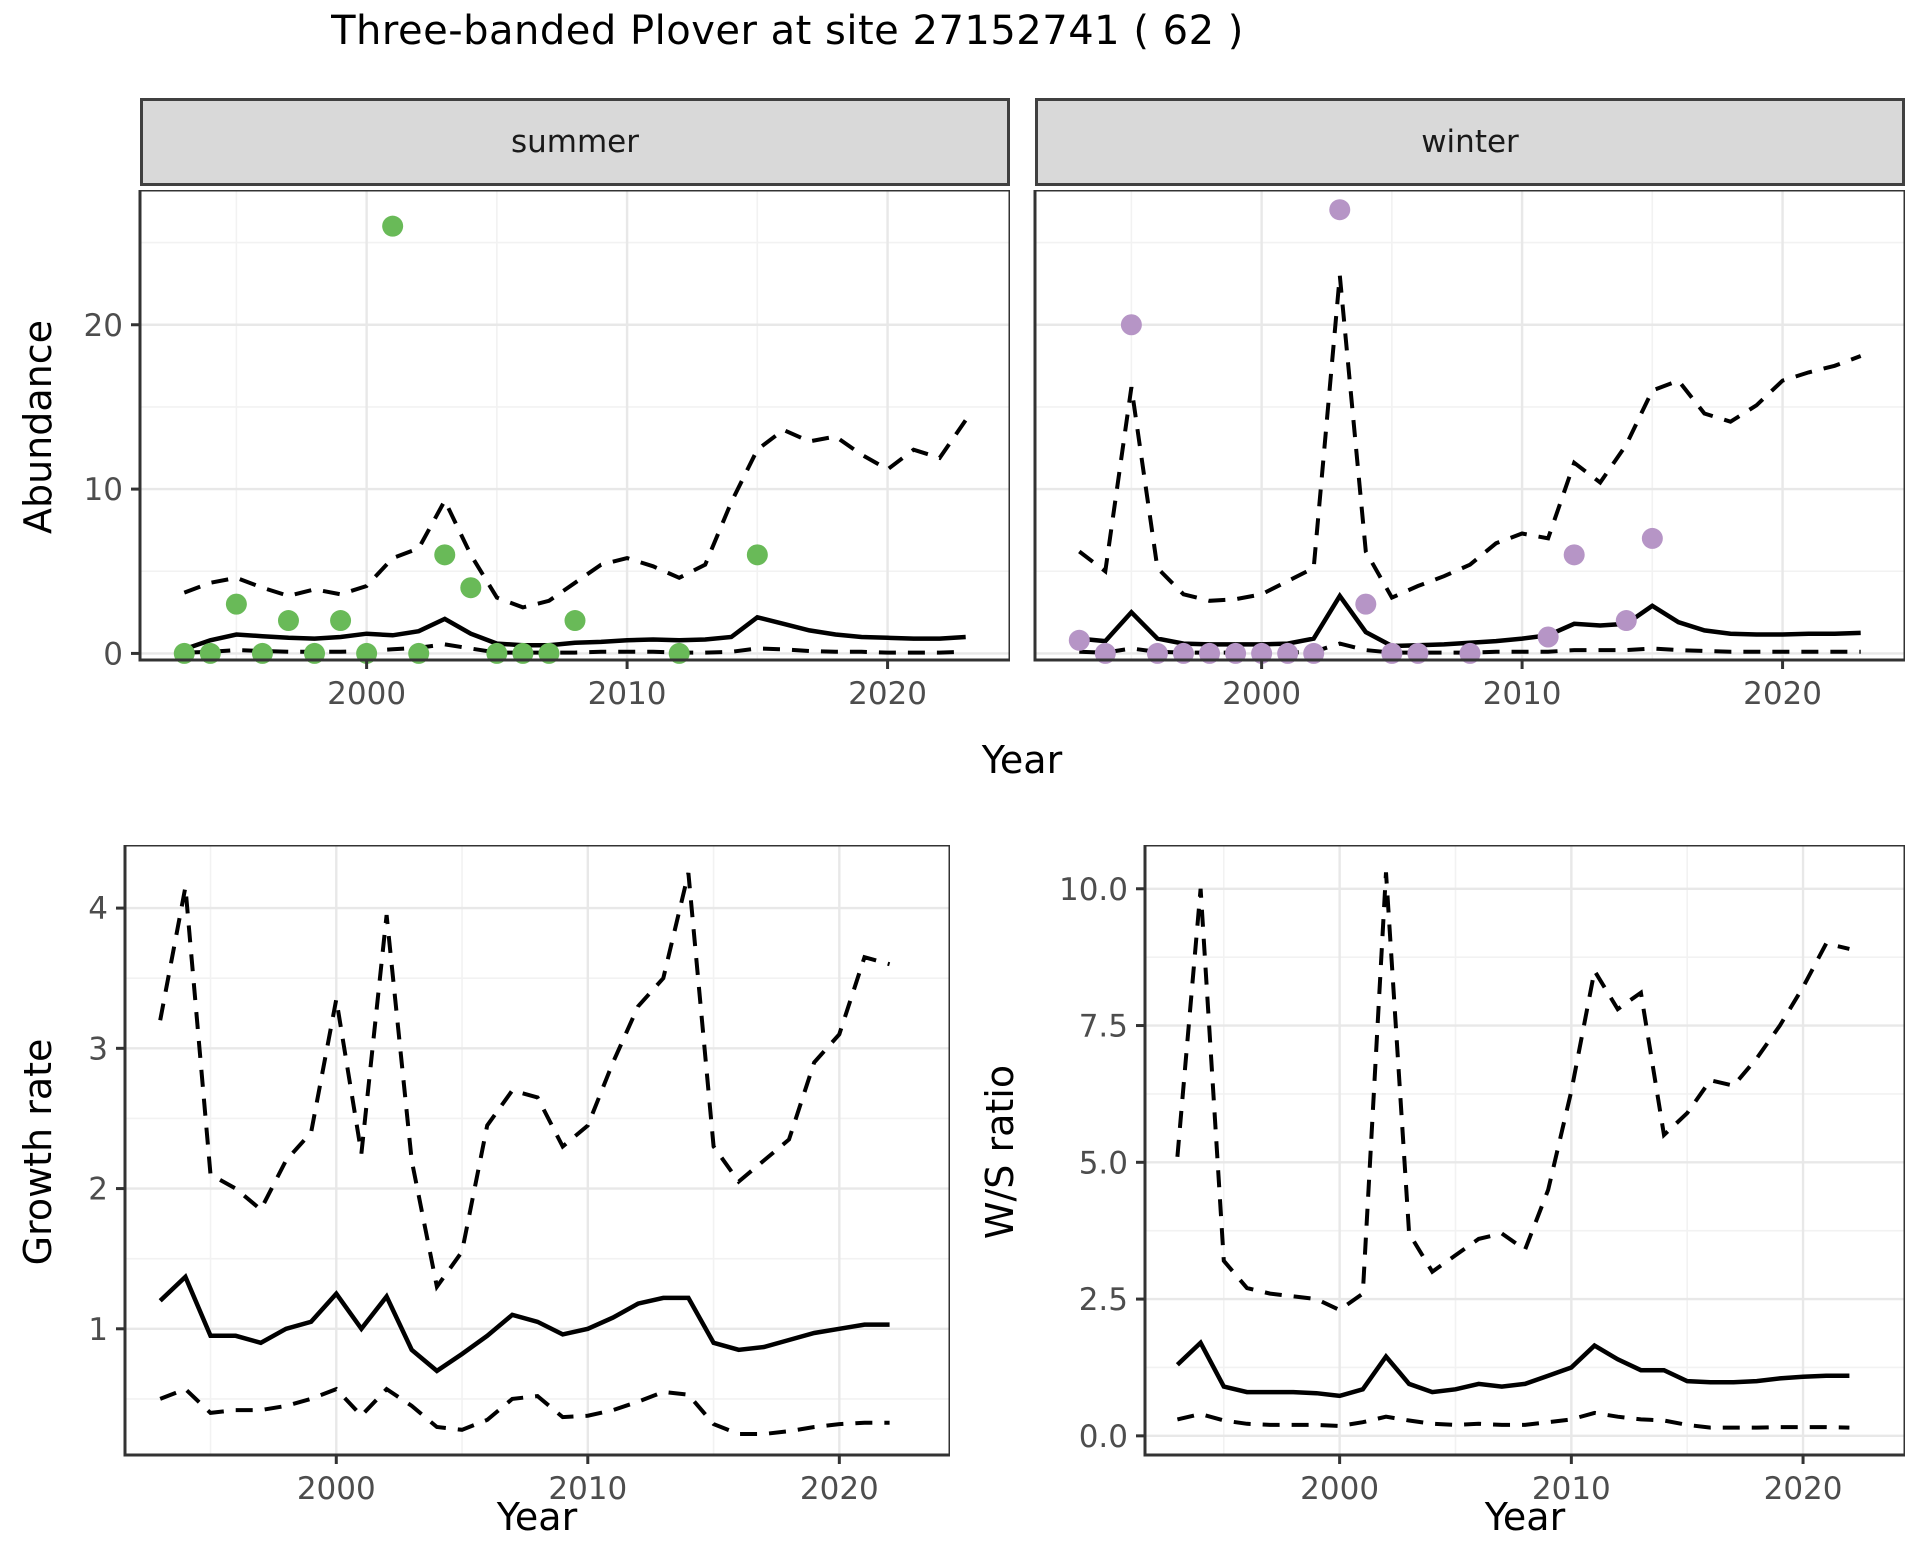 This screenshot has height=1560, width=1920. I want to click on y-tick-label: 0.0, so click(1103, 1437).